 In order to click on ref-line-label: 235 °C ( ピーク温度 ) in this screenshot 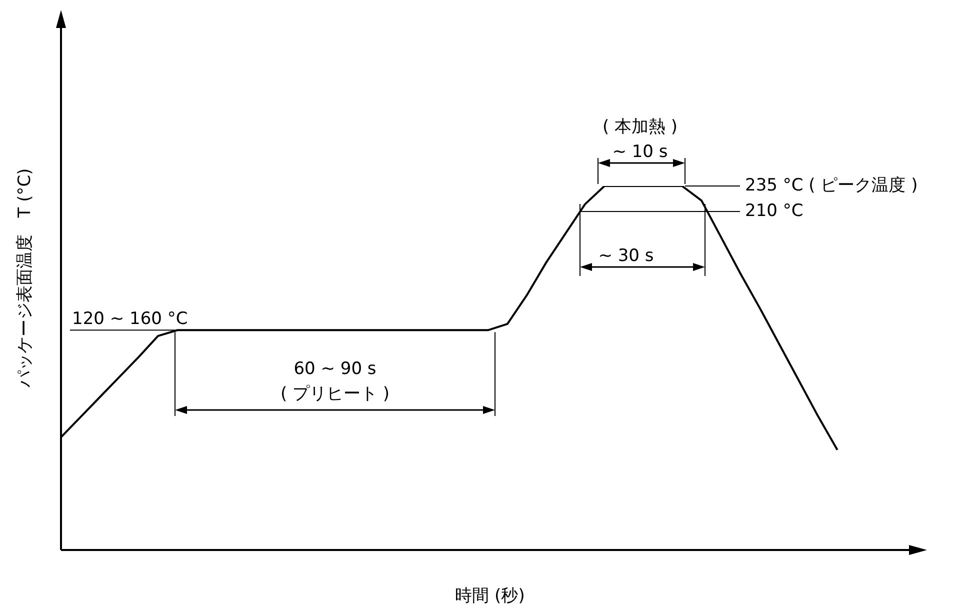, I will do `click(831, 186)`.